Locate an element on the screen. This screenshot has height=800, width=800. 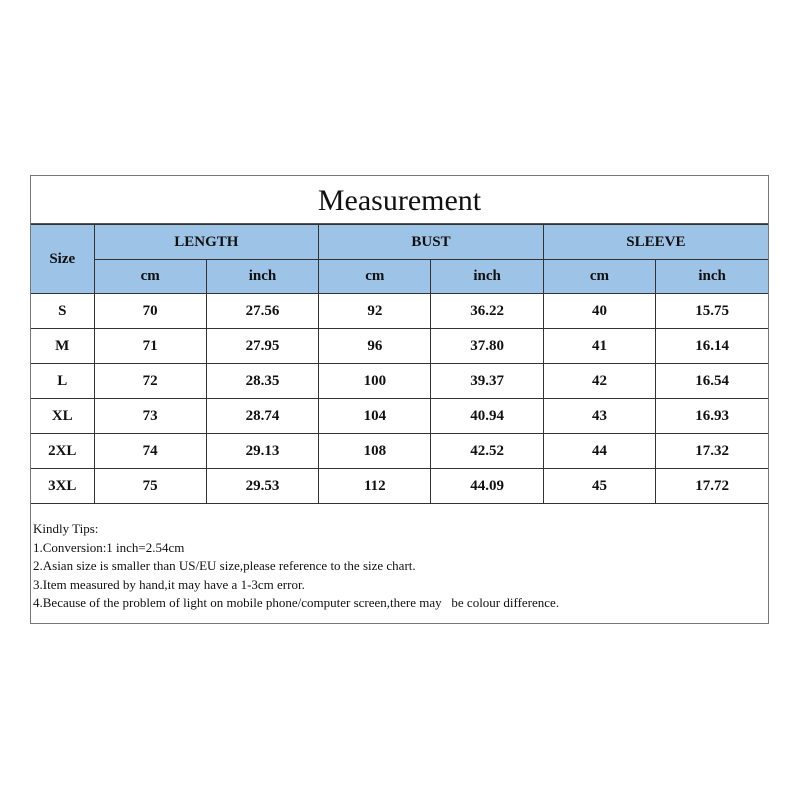
value-cell: 44 is located at coordinates (599, 451).